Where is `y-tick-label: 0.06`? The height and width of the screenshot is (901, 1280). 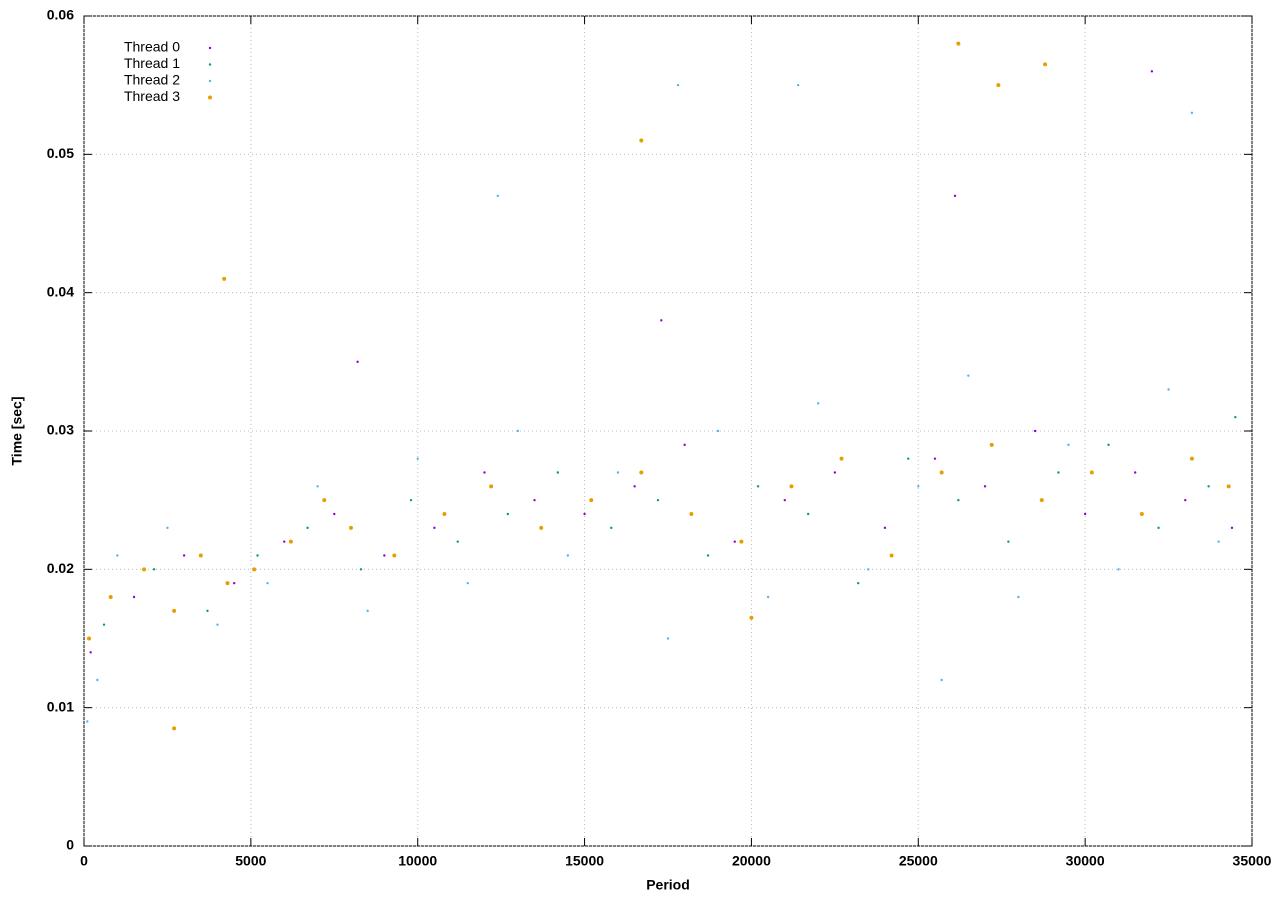
y-tick-label: 0.06 is located at coordinates (60, 15).